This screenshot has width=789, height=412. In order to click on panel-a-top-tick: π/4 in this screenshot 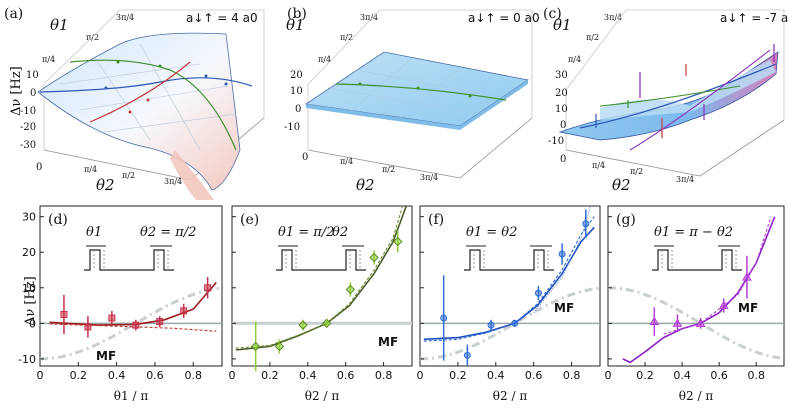, I will do `click(48, 59)`.